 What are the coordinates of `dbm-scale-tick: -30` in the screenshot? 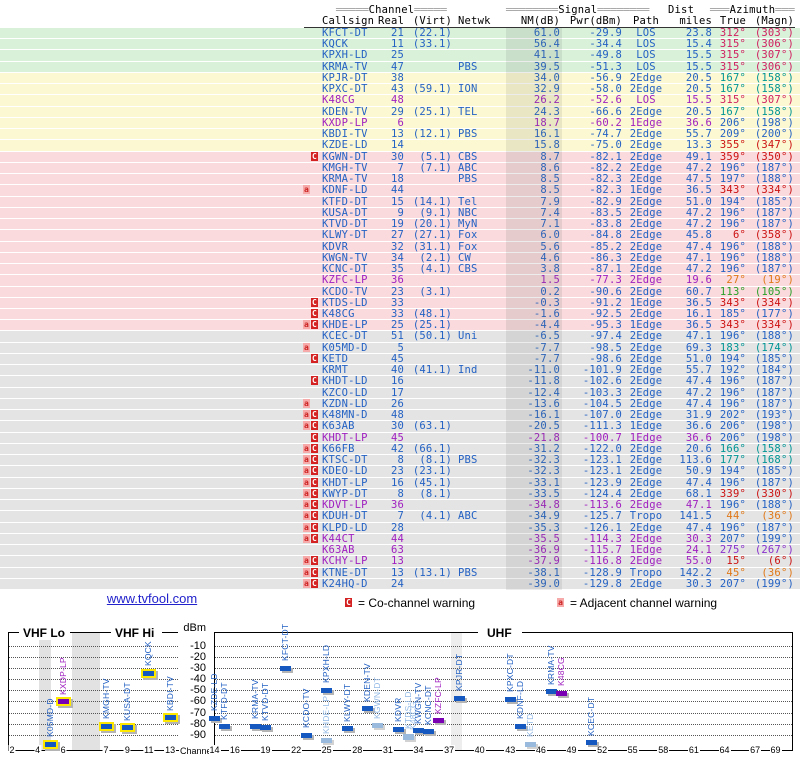 It's located at (198, 668).